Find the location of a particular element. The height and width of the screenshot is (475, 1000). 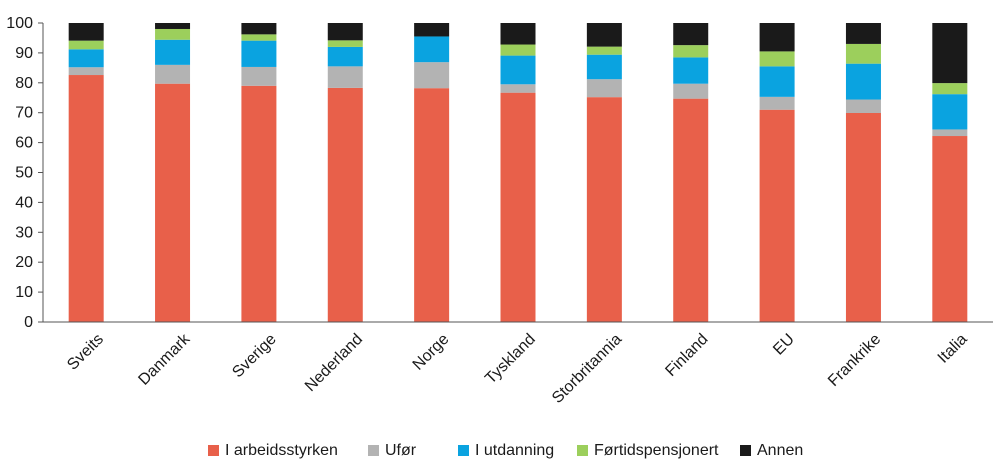

x-tick-label: Sverige is located at coordinates (254, 356).